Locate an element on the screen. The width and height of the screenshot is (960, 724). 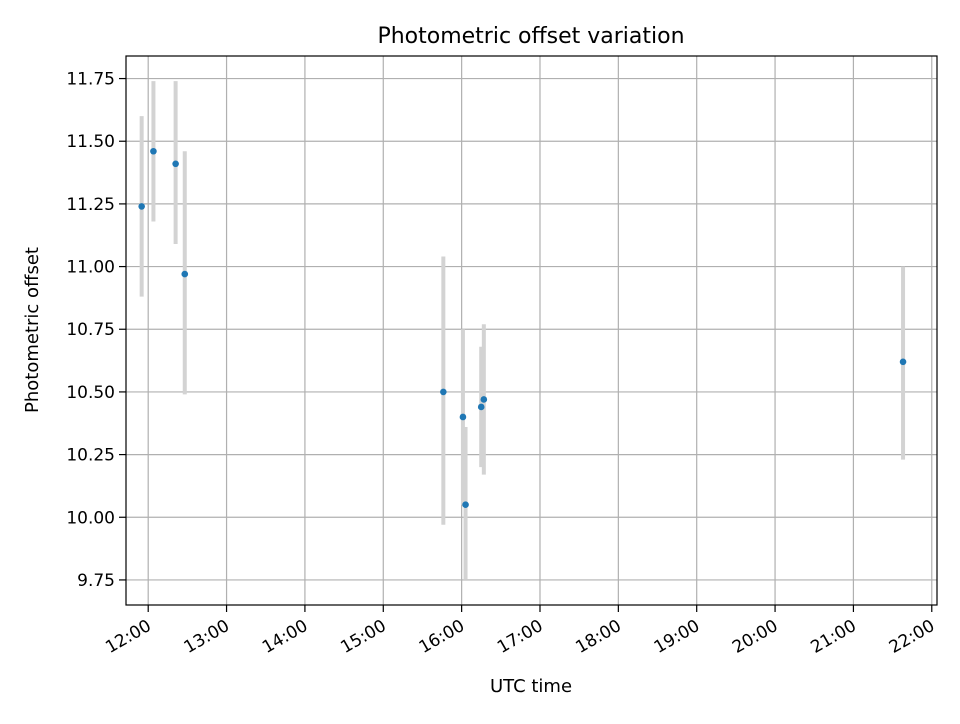
y-tick-label: 11.25 is located at coordinates (90, 205).